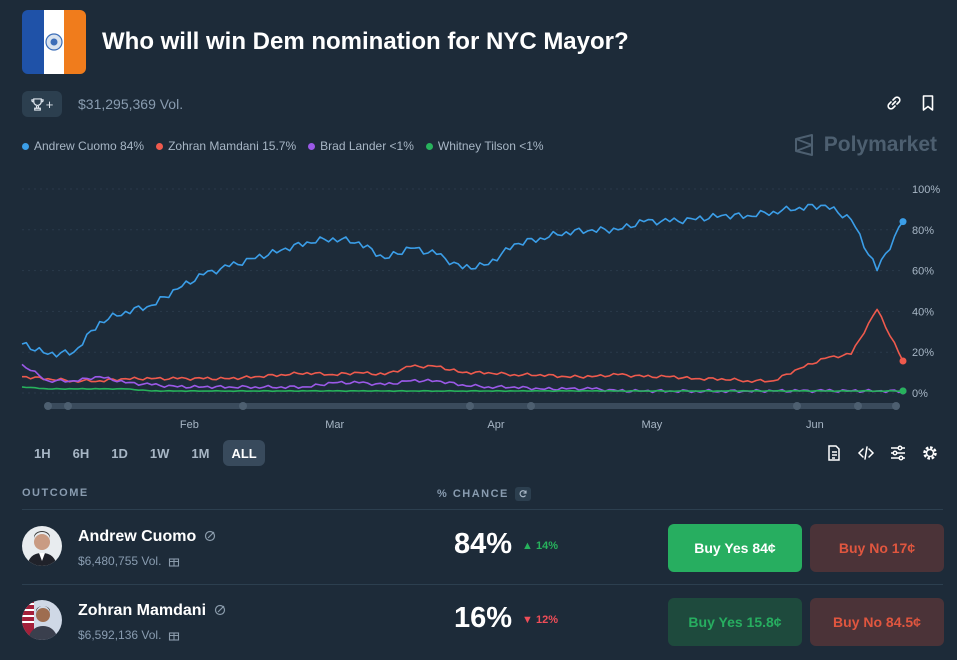 The width and height of the screenshot is (957, 660). Describe the element at coordinates (923, 231) in the screenshot. I see `y-tick-label: 80%` at that location.